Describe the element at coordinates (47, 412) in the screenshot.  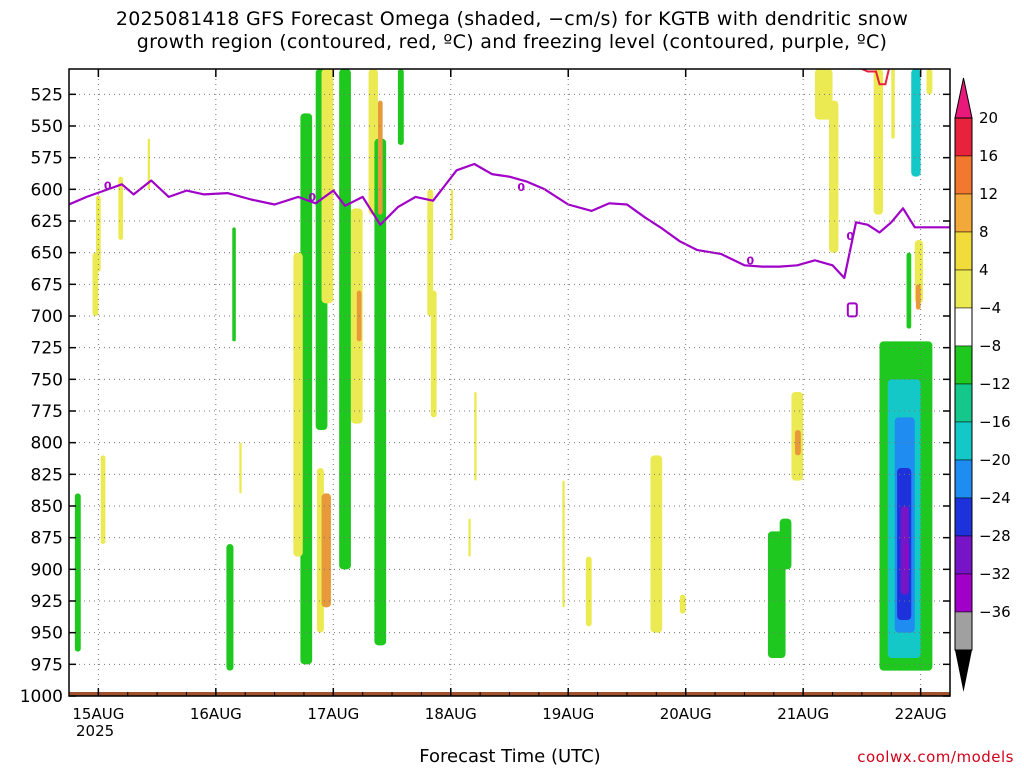
I see `y-tick-label: 775` at that location.